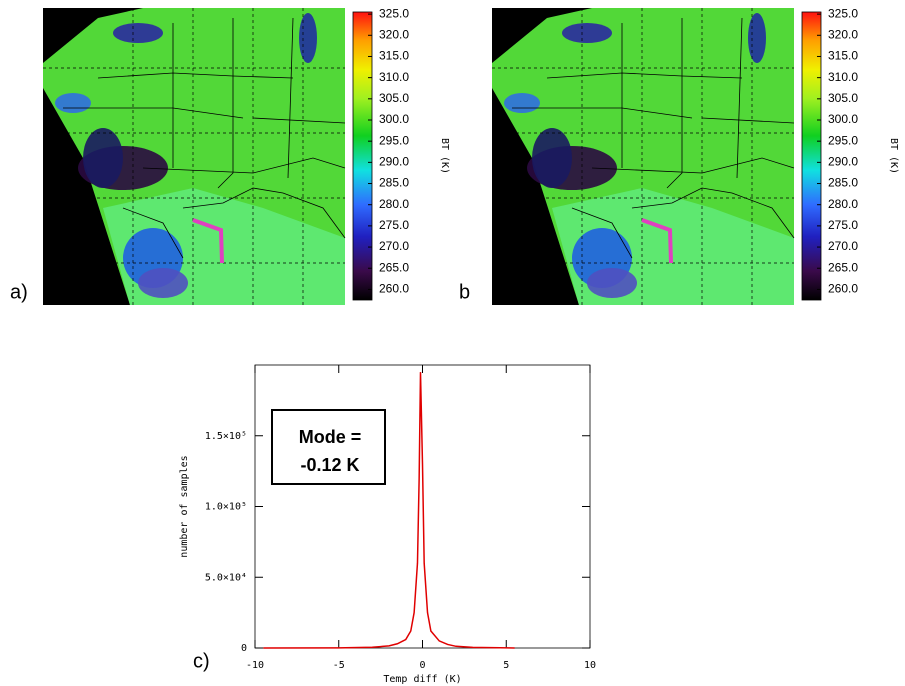 The width and height of the screenshot is (905, 686). Describe the element at coordinates (464, 292) in the screenshot. I see `panel-label: b` at that location.